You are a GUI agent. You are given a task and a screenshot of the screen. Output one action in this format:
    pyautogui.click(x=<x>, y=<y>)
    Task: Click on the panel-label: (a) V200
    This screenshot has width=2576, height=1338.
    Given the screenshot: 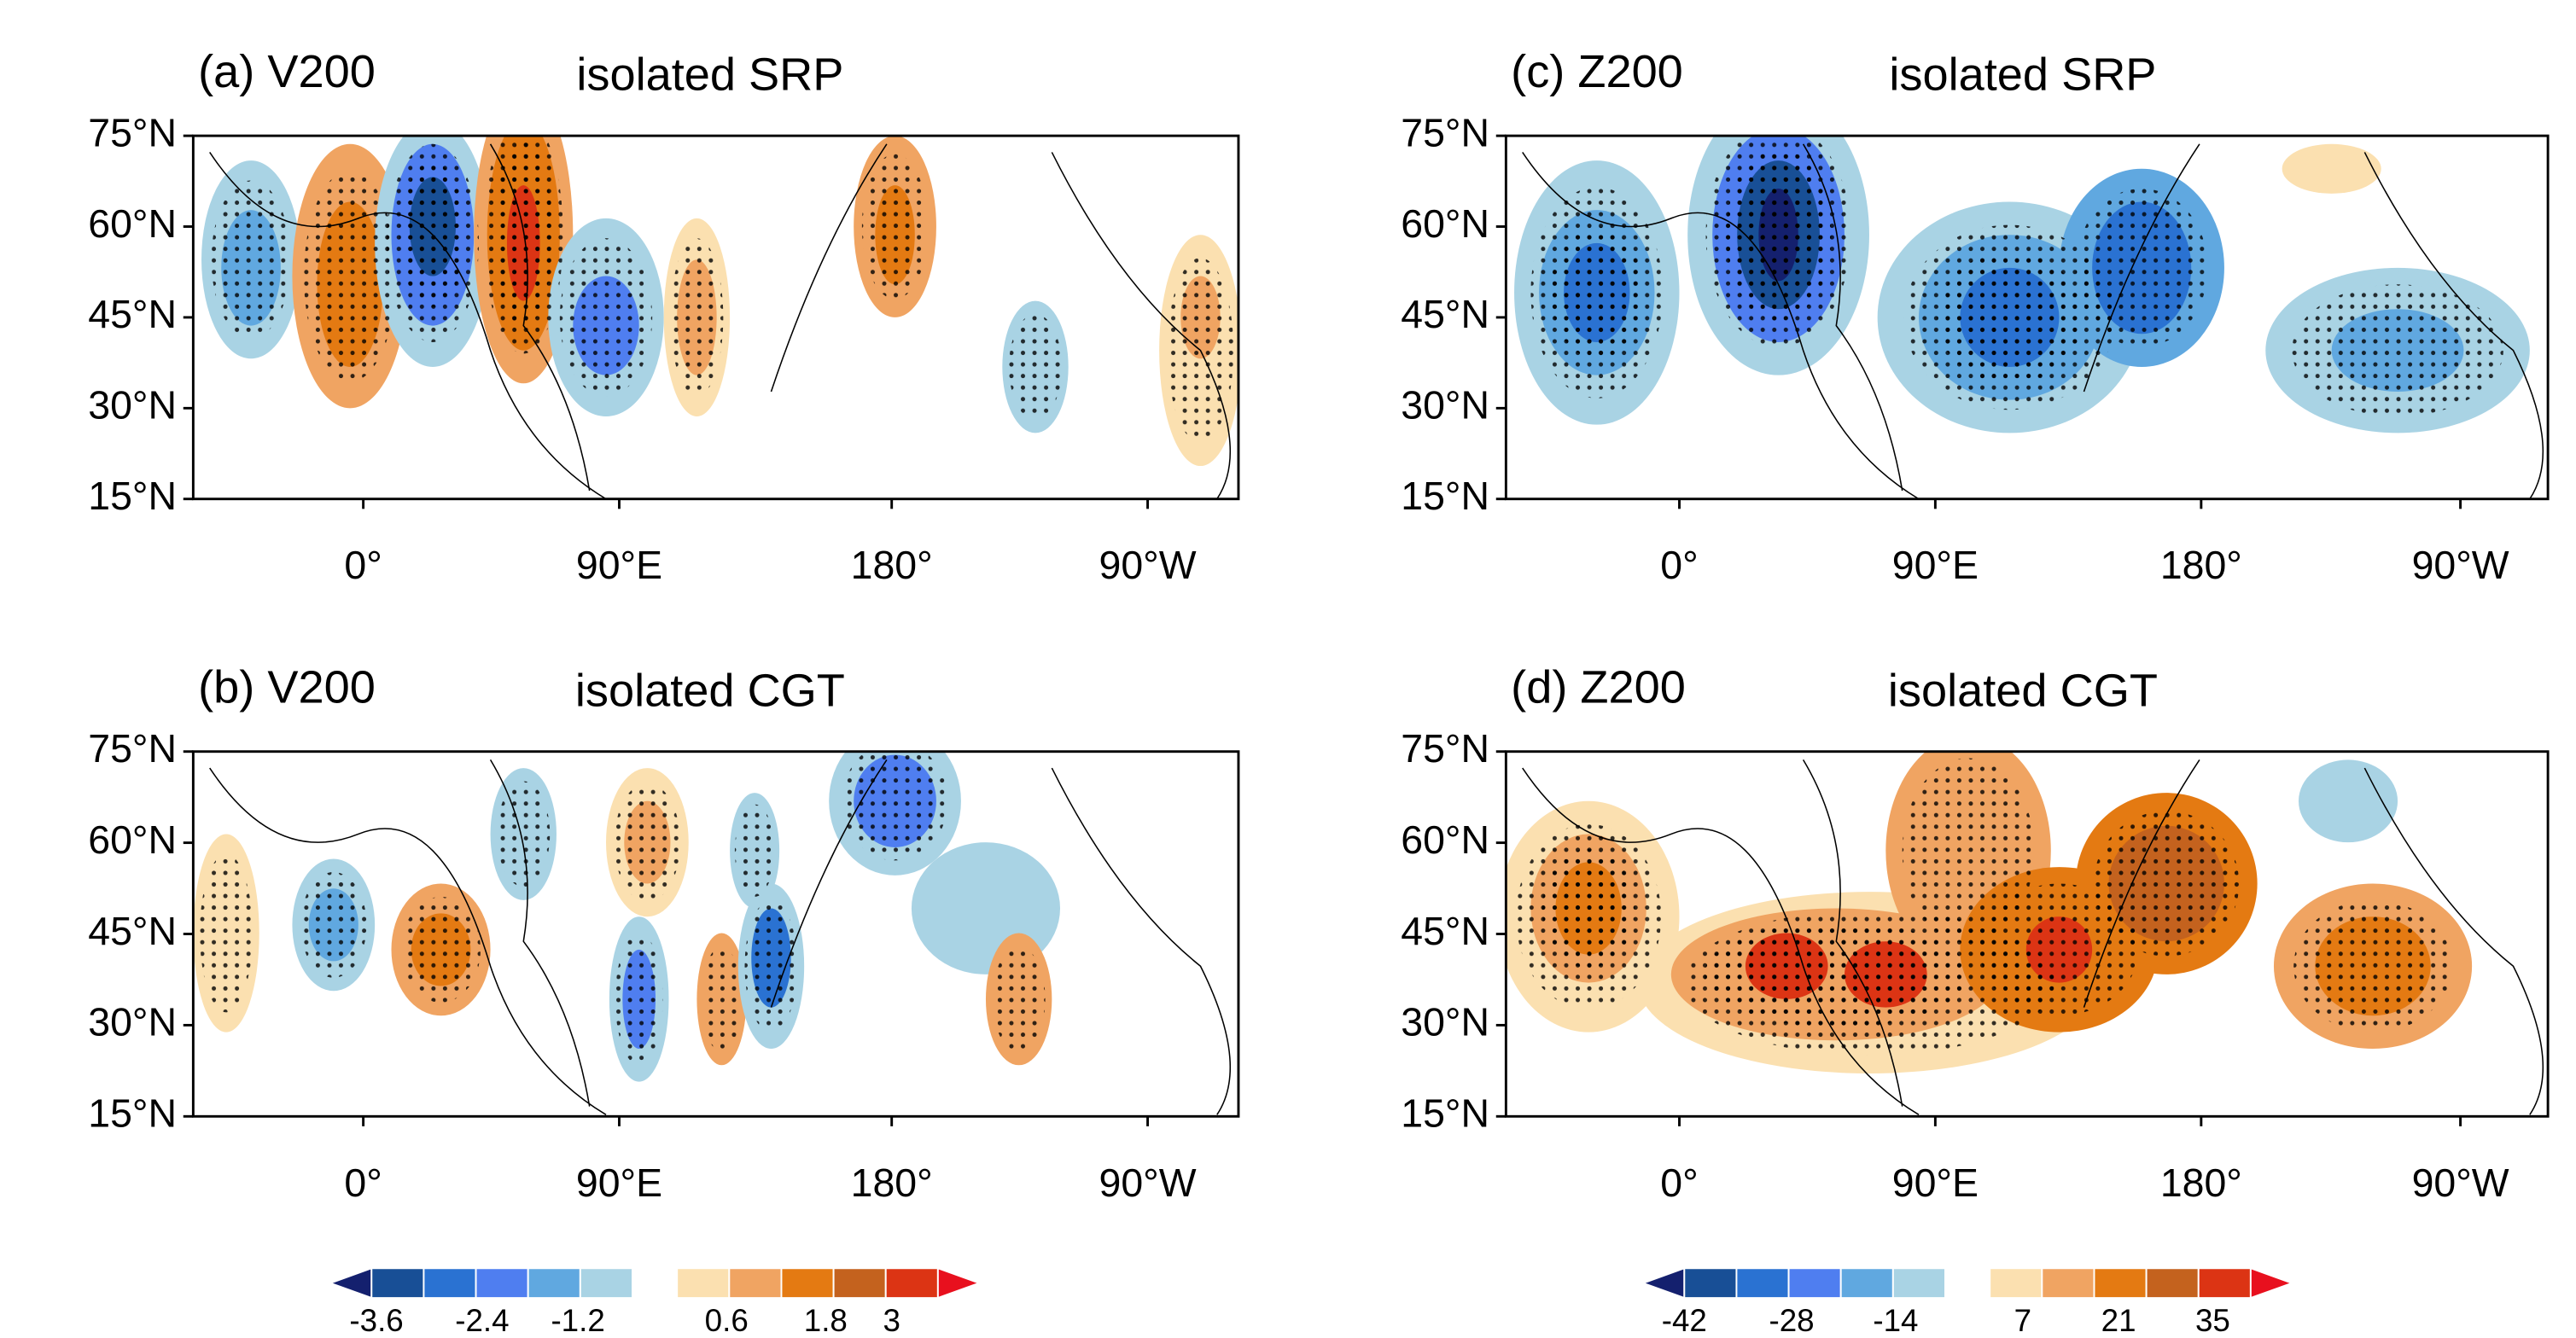 What is the action you would take?
    pyautogui.click(x=287, y=71)
    